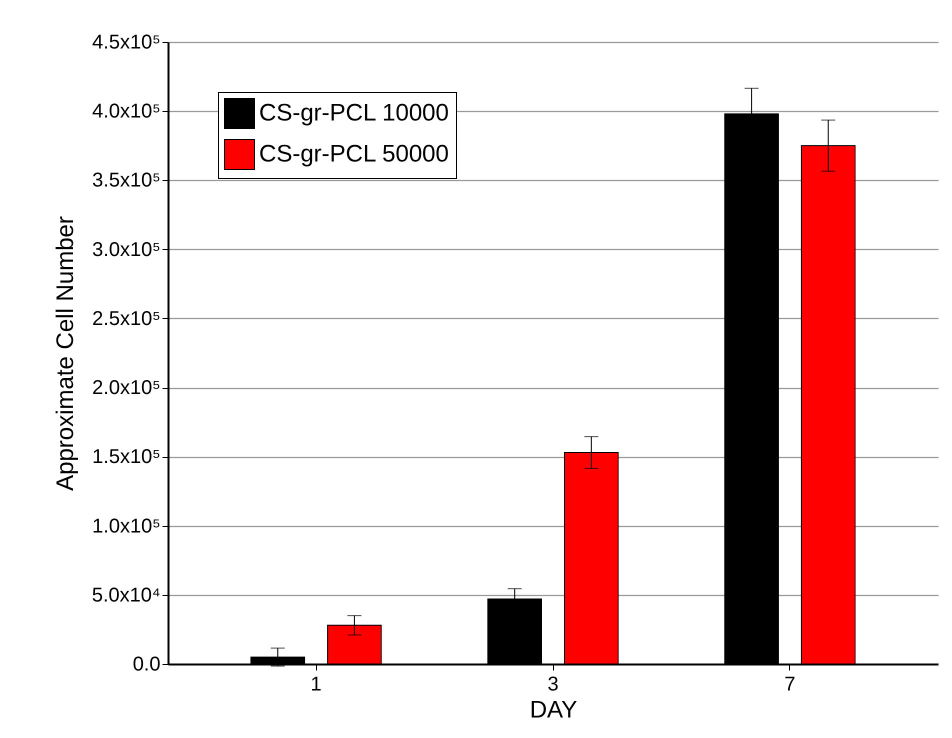 The width and height of the screenshot is (952, 738). What do you see at coordinates (126, 43) in the screenshot?
I see `y-tick-label: 4.5x10⁵` at bounding box center [126, 43].